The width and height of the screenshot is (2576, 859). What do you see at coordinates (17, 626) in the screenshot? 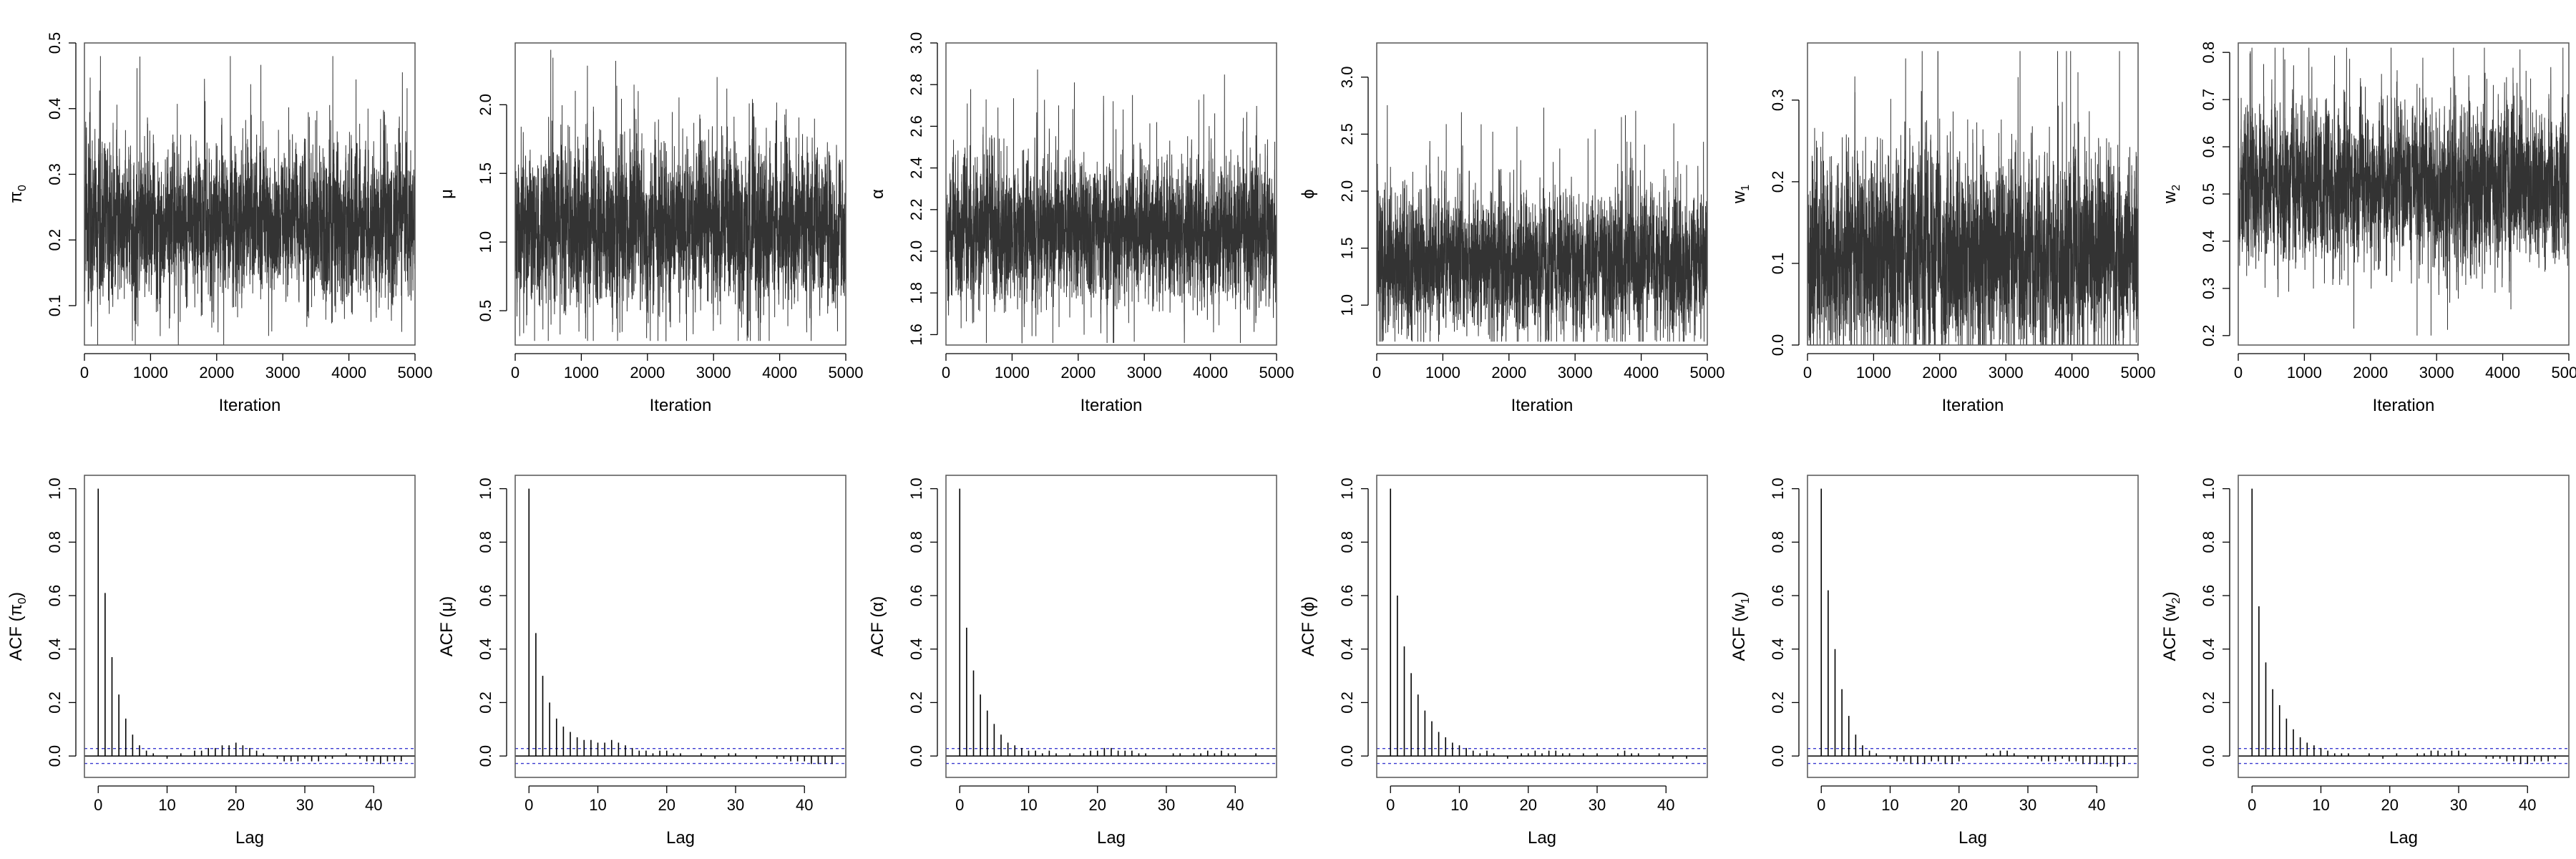
I see `y-axis-title: ACF (π0)` at bounding box center [17, 626].